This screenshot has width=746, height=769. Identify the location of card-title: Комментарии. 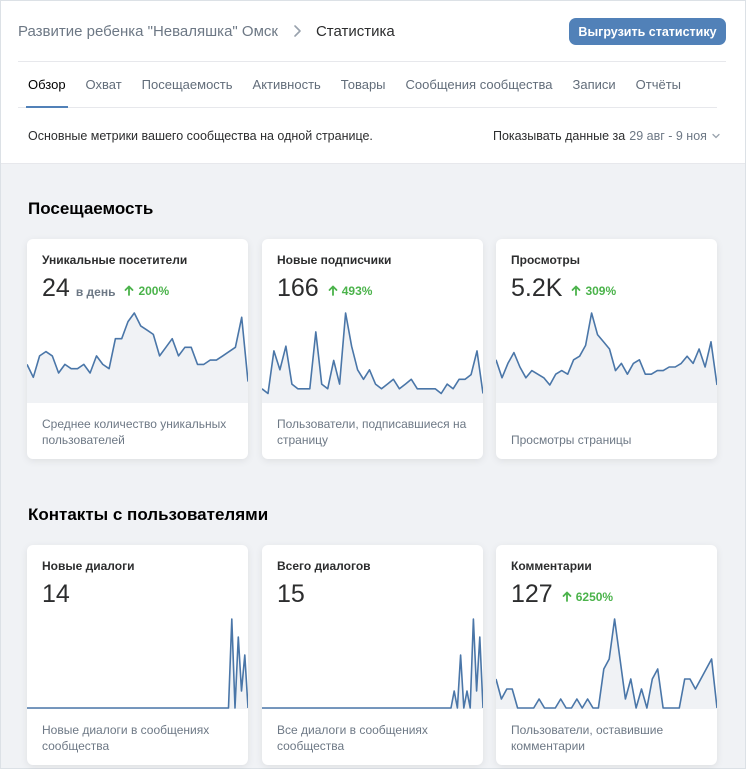
(551, 566).